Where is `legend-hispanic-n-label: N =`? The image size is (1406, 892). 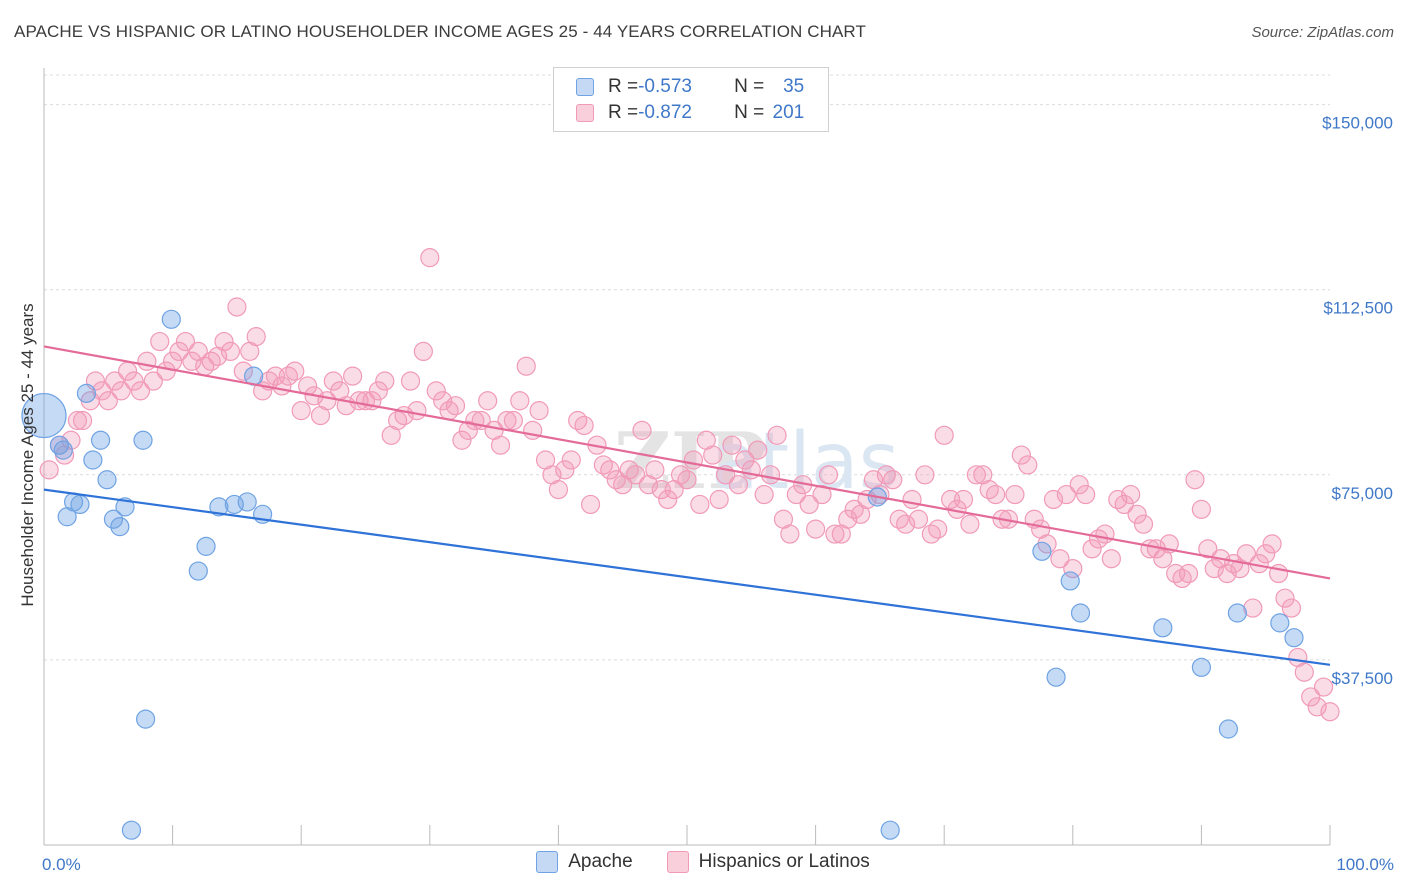
legend-hispanic-n-label: N = is located at coordinates (749, 112).